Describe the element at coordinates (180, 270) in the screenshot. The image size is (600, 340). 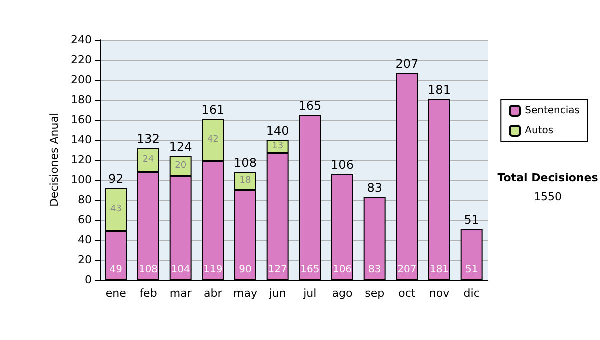
I see `data-label: 104` at that location.